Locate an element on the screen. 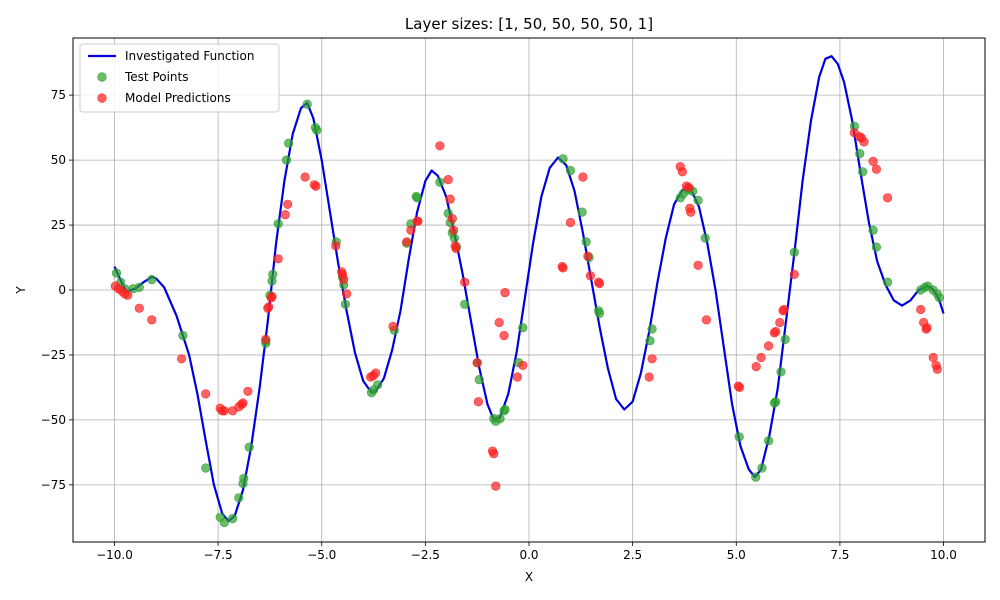 Image resolution: width=1000 pixels, height=600 pixels. x-tick-label: 0.0 is located at coordinates (528, 555).